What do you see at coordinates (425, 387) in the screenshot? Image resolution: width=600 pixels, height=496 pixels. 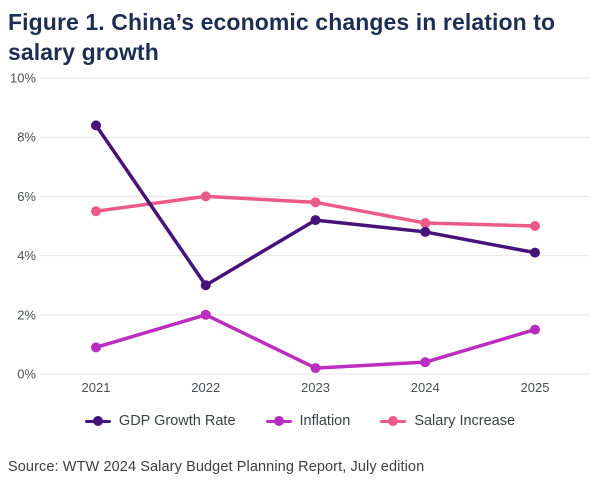 I see `x-axis-tick-label: 2024` at bounding box center [425, 387].